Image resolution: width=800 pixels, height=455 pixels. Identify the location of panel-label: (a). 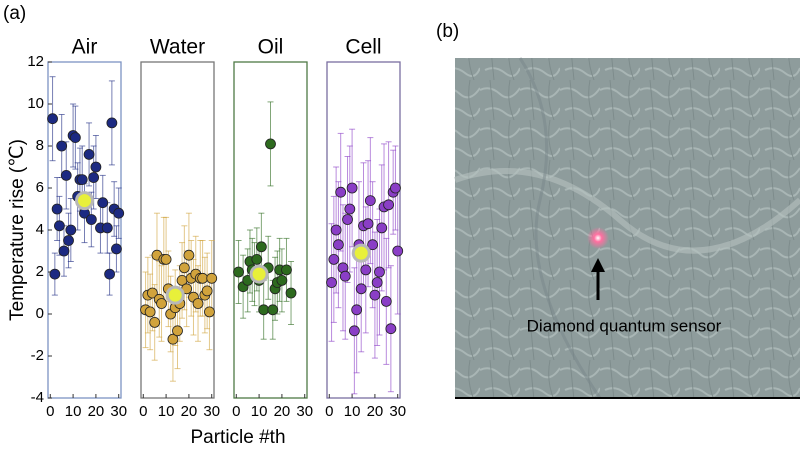
(14, 13).